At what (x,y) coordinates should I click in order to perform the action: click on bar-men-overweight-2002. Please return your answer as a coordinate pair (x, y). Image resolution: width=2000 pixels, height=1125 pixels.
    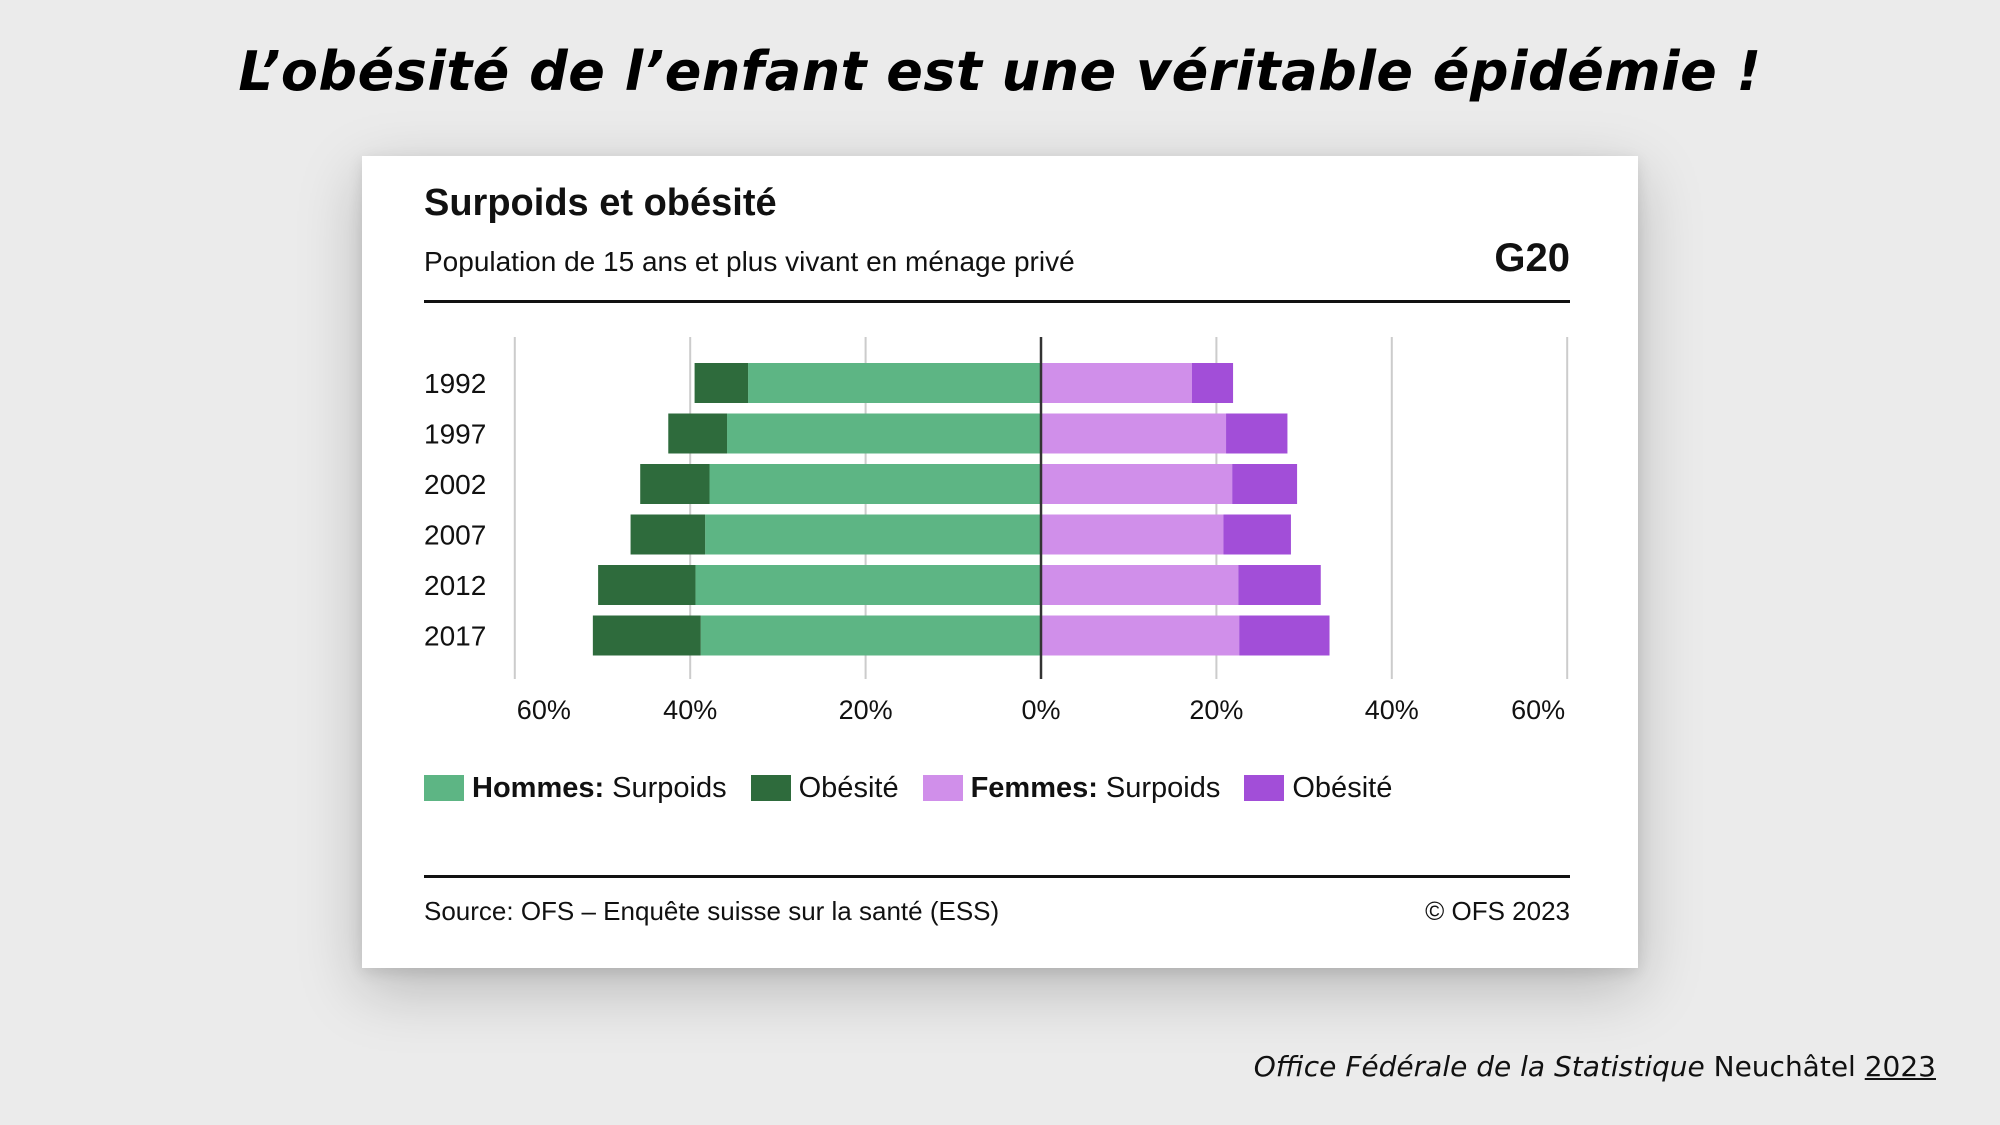
    Looking at the image, I should click on (875, 484).